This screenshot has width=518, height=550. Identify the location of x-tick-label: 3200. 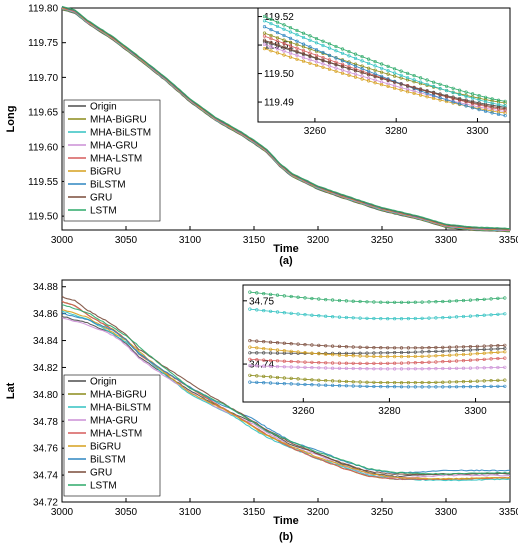
(318, 512).